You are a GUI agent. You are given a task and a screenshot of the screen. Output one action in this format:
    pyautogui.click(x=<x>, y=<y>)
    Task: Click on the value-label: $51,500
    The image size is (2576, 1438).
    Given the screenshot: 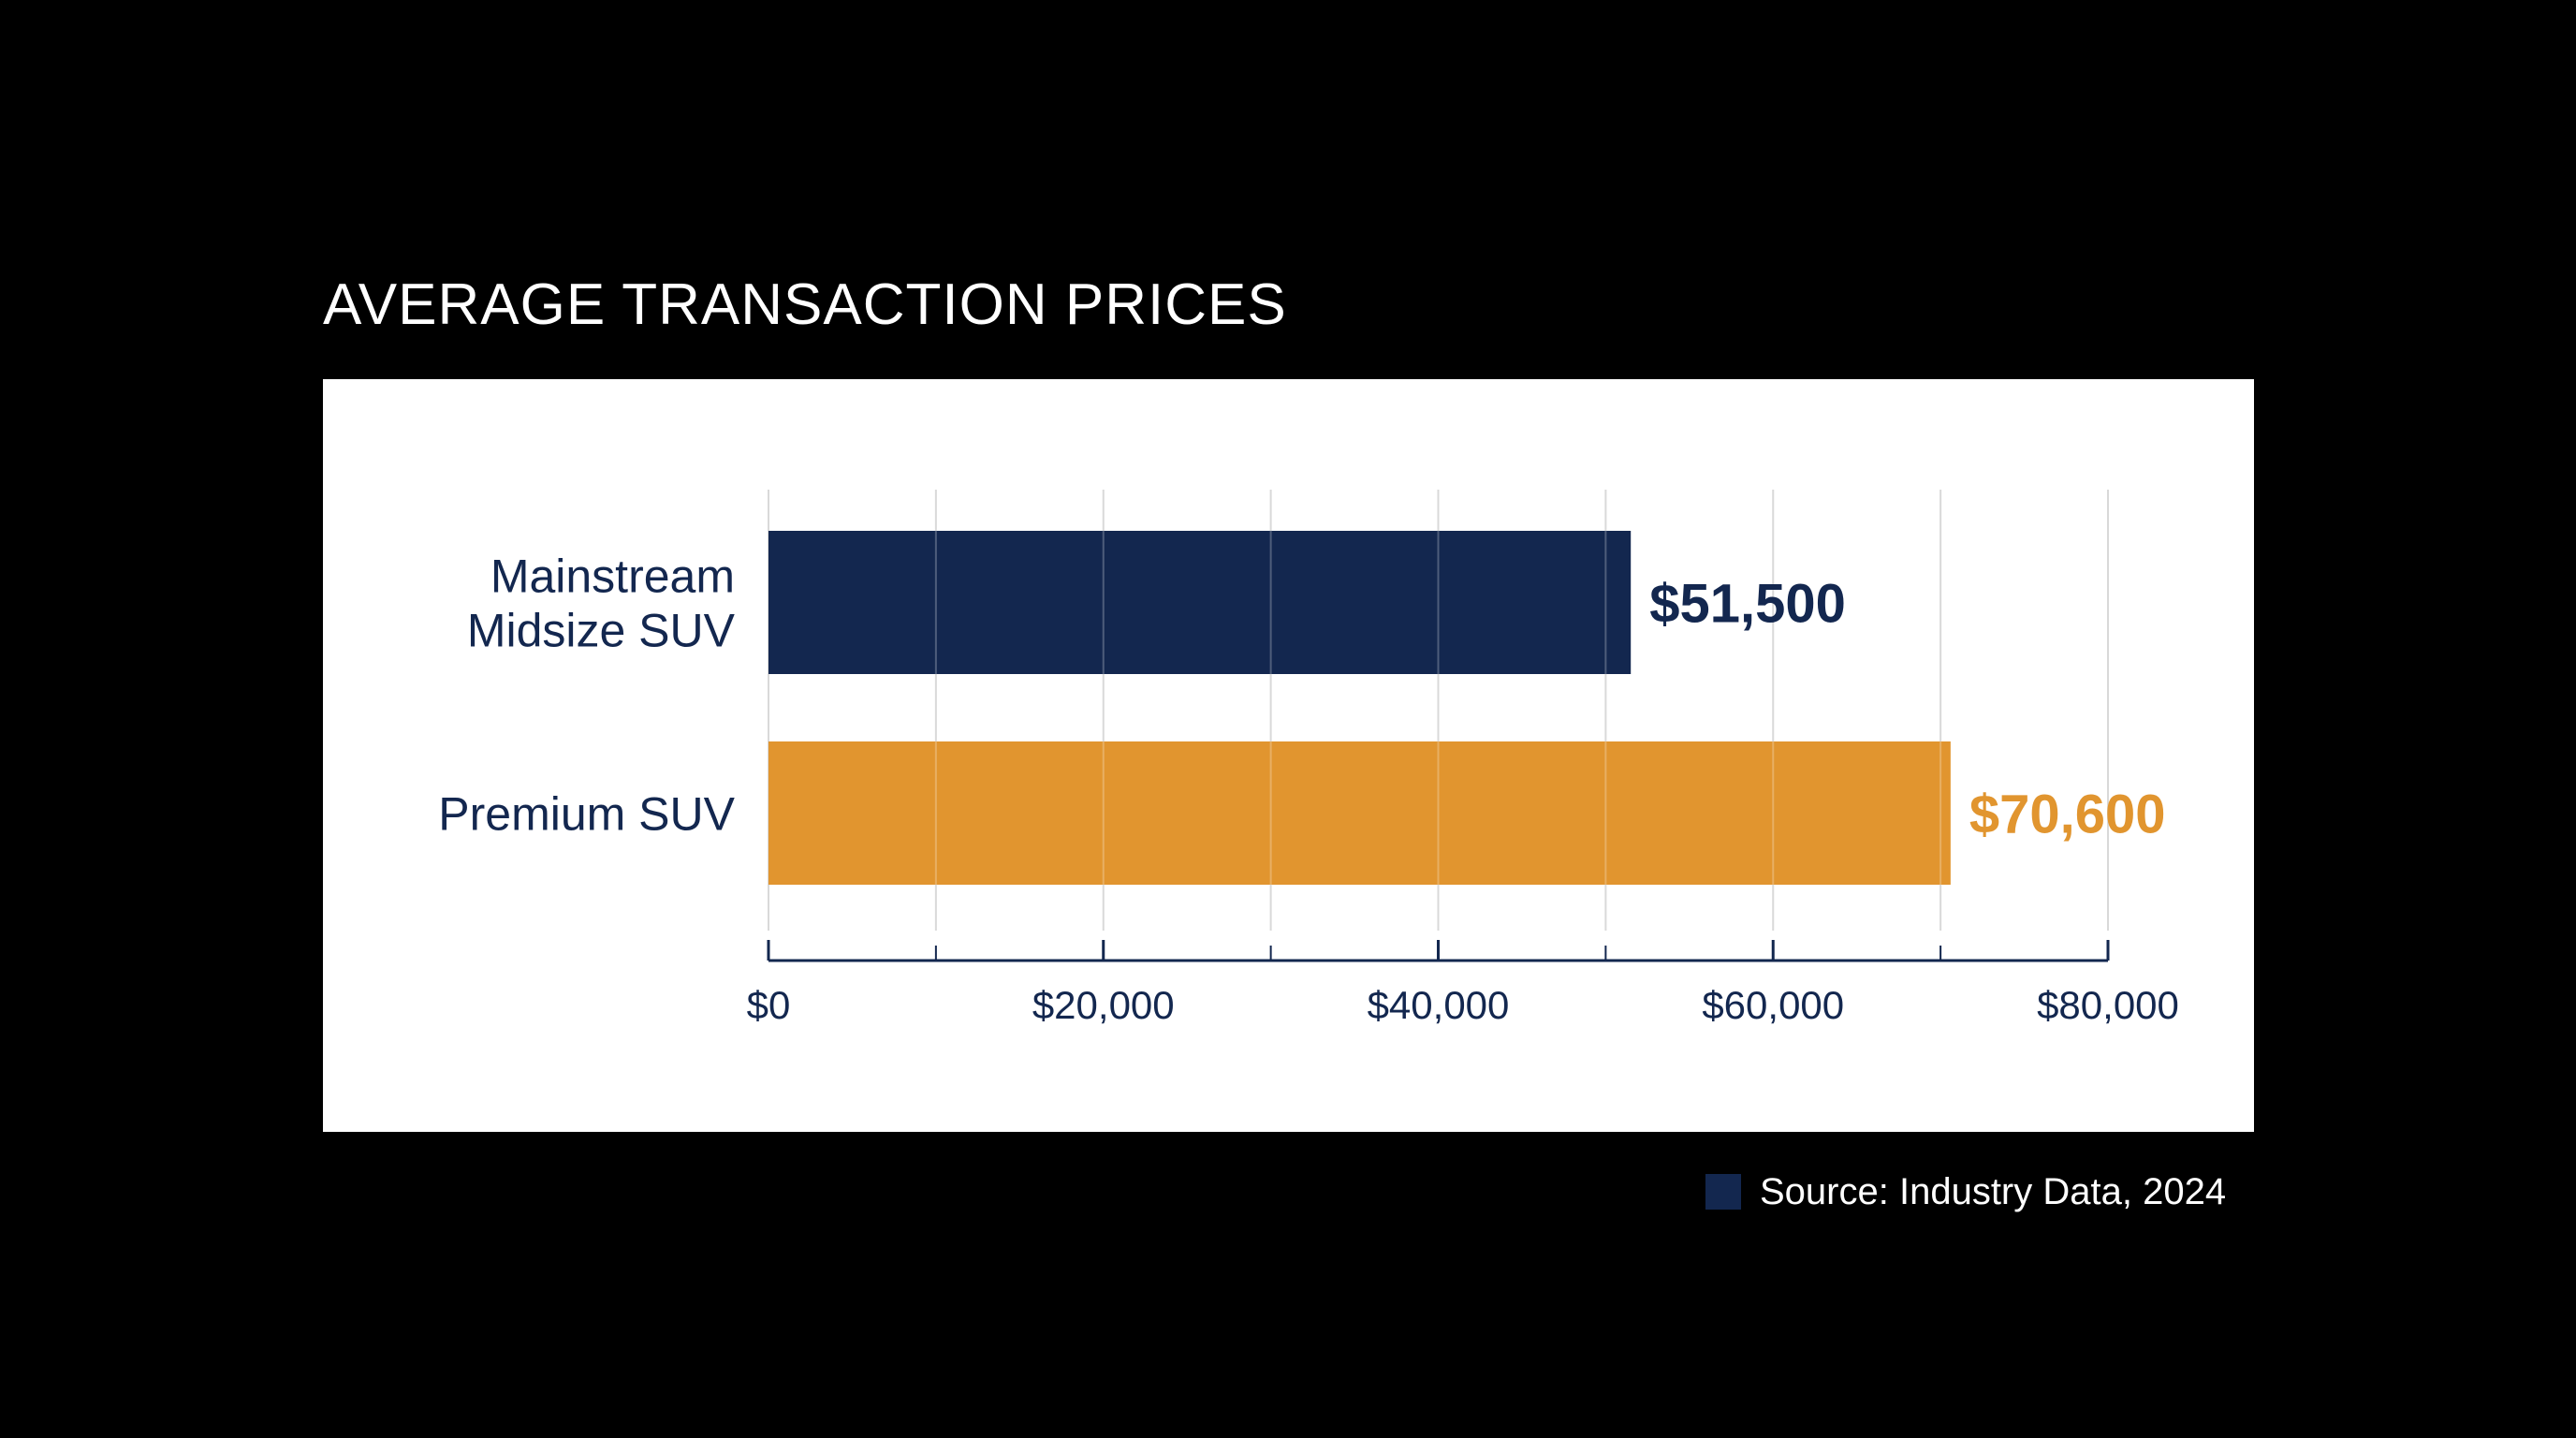 What is the action you would take?
    pyautogui.click(x=1747, y=604)
    